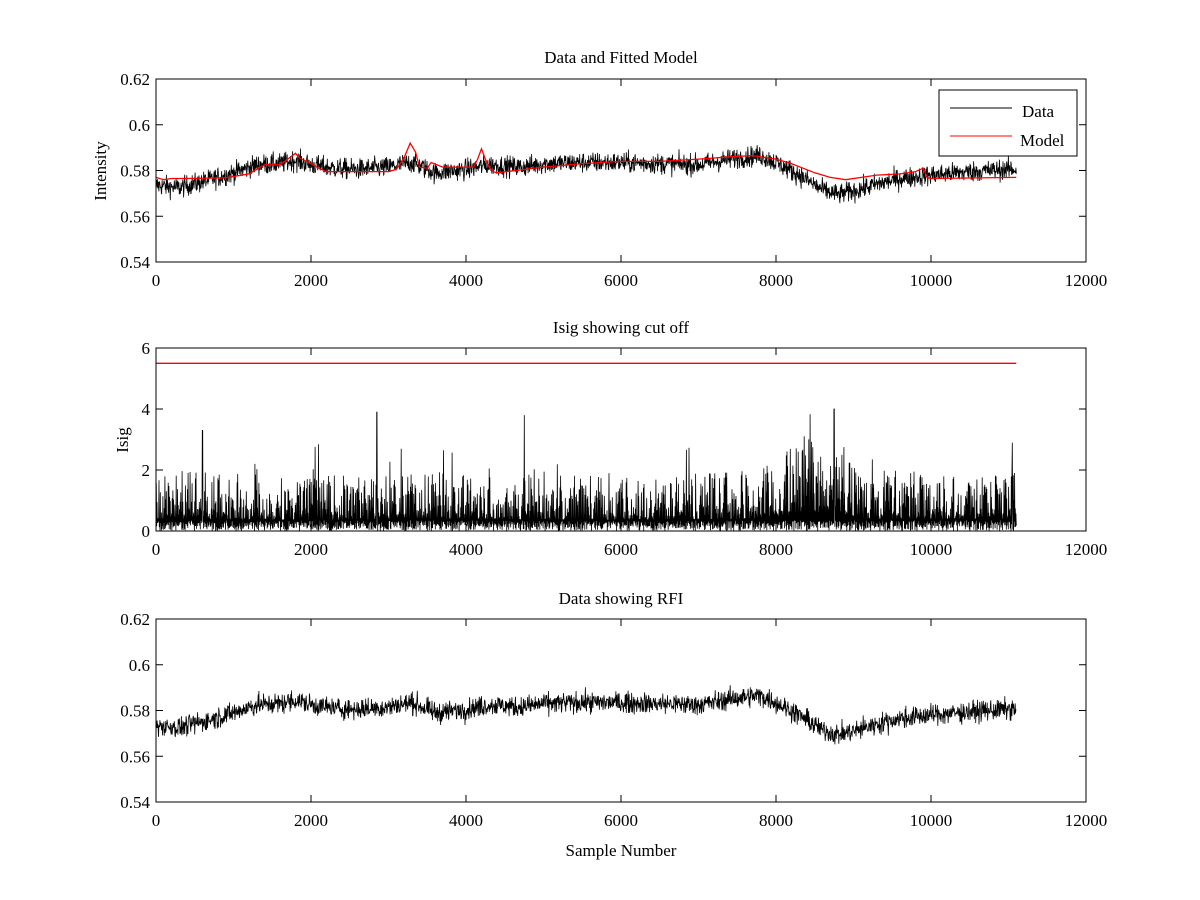 The image size is (1200, 900). I want to click on legend-box, so click(1008, 123).